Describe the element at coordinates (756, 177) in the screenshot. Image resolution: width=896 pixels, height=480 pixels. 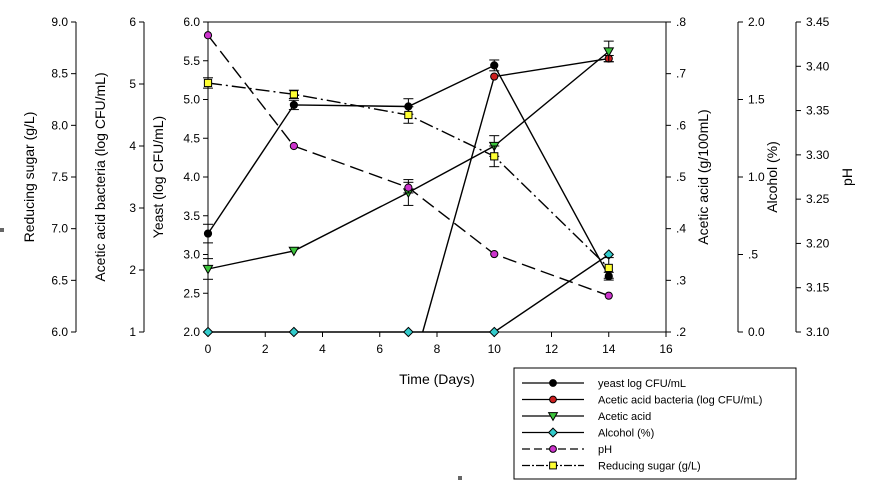
I see `y-tick-label: 1.0` at that location.